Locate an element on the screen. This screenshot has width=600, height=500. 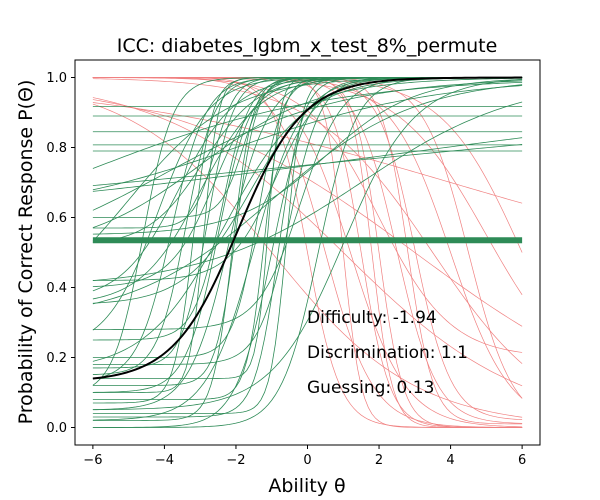
difficulty-label: Difficulty: is located at coordinates (350, 318).